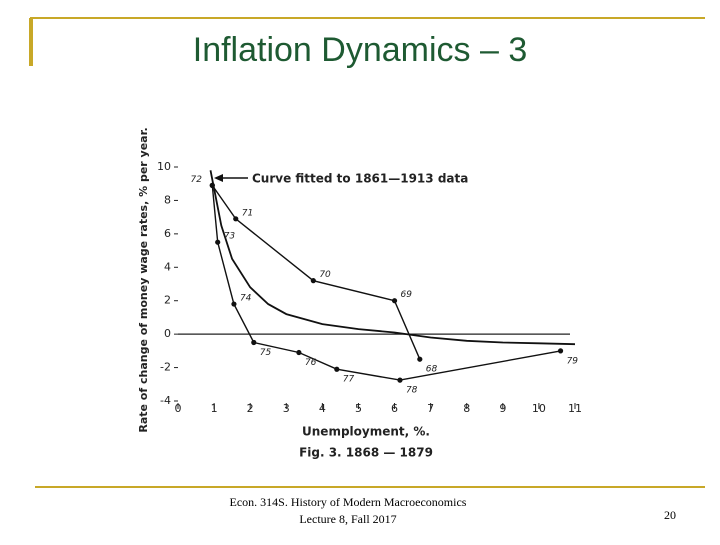  I want to click on x-tick-label: 5, so click(358, 408).